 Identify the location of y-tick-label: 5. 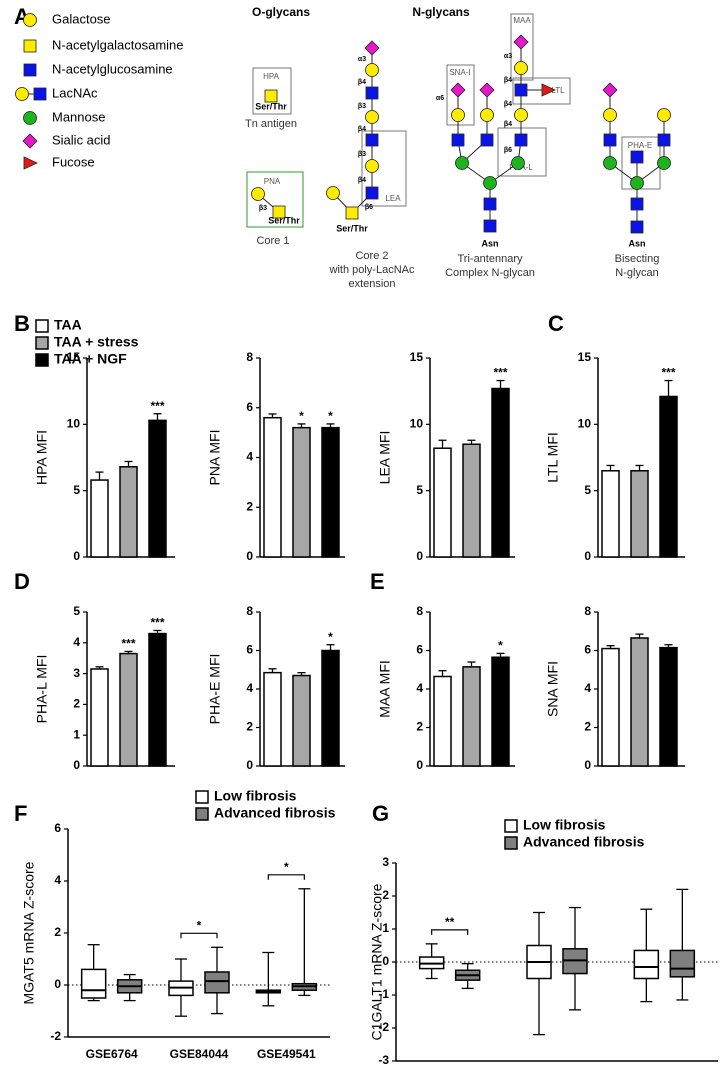
(76, 611).